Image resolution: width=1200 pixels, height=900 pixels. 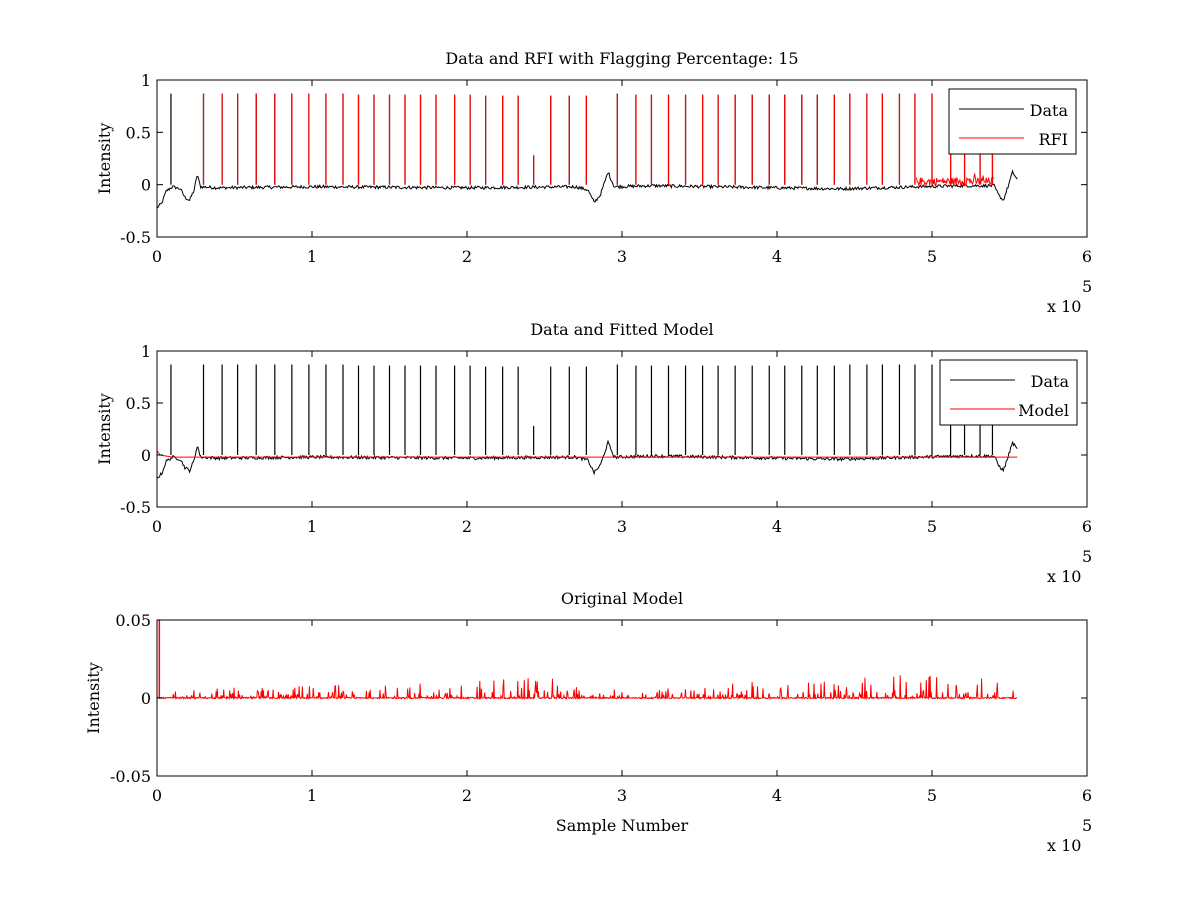 I want to click on model-noise, so click(x=587, y=688).